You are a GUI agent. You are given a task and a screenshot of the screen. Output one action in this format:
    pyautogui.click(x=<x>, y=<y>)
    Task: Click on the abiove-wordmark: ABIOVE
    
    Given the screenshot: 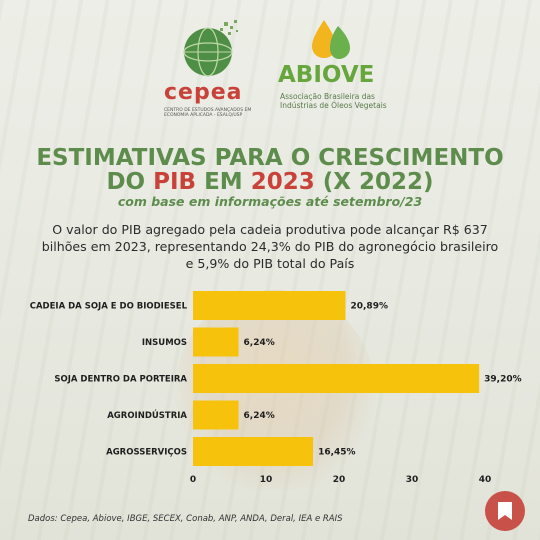 What is the action you would take?
    pyautogui.click(x=326, y=75)
    